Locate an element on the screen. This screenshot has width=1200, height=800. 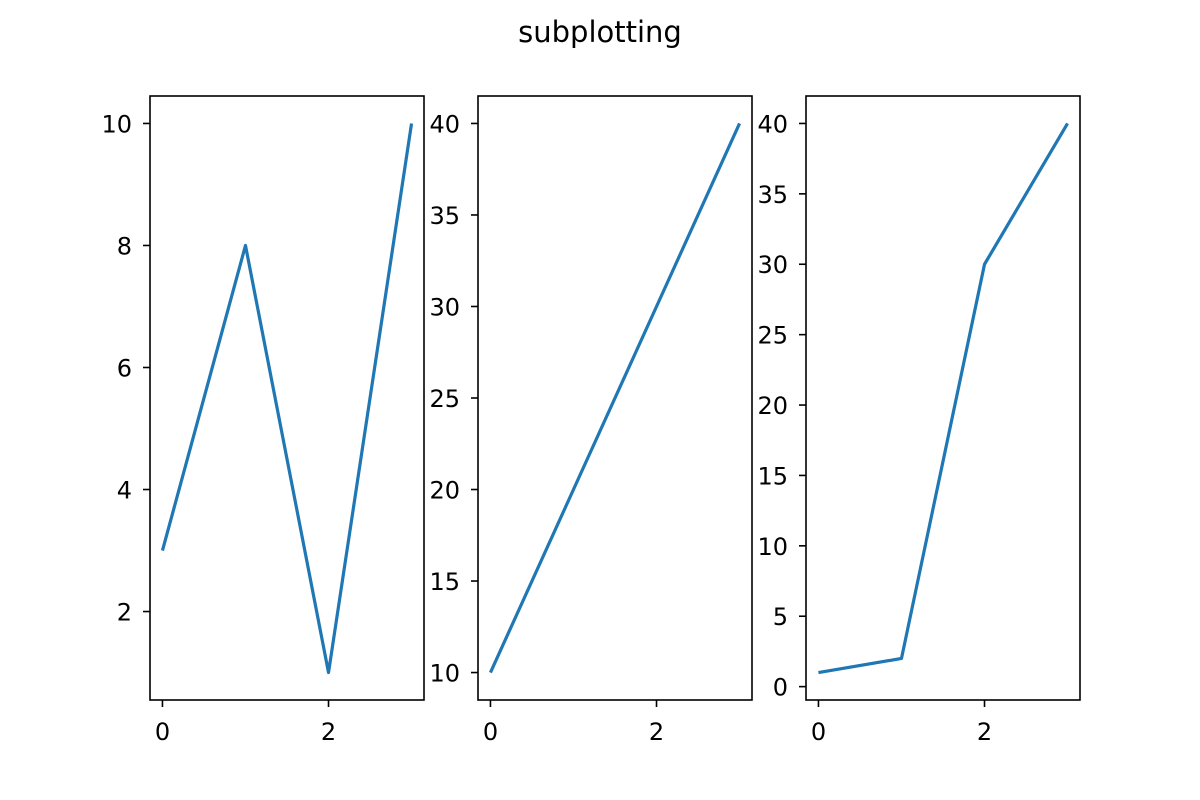
y-tick-label: 6 is located at coordinates (124, 368).